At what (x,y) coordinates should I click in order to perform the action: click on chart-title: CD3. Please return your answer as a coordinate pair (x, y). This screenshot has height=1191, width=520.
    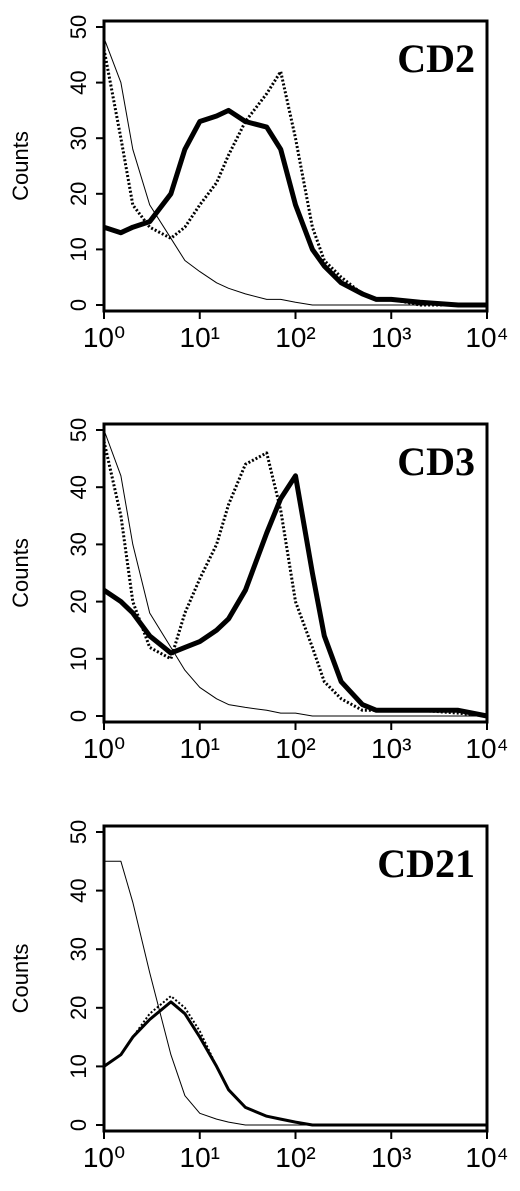
    Looking at the image, I should click on (436, 461).